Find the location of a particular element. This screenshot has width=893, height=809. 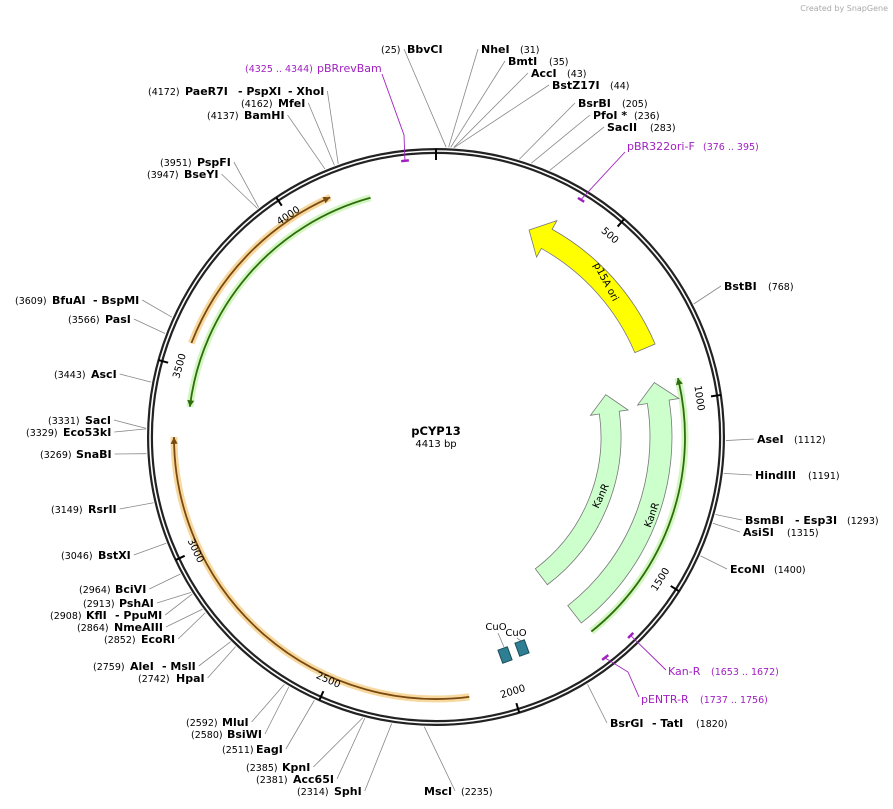

enzyme-name: AseI is located at coordinates (770, 439).